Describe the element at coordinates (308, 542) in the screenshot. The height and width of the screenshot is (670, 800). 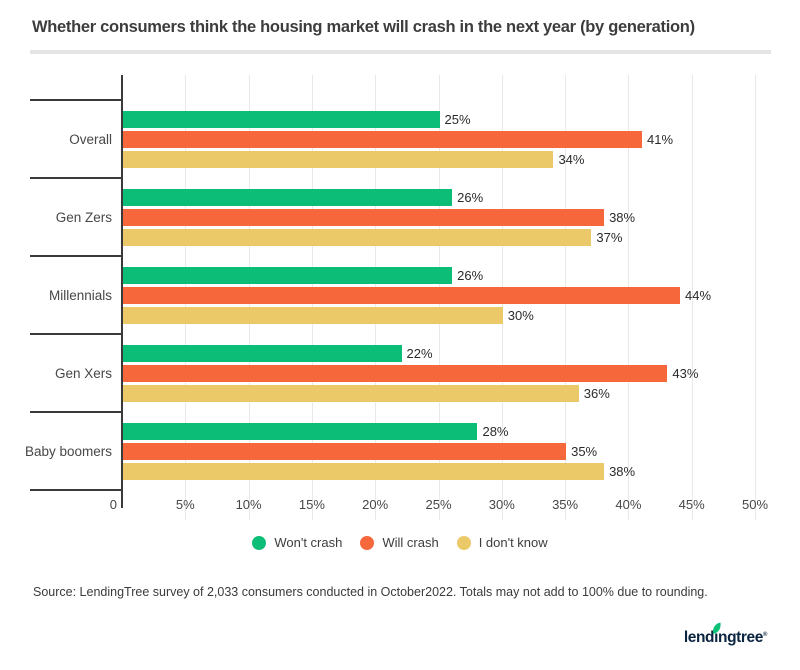
I see `legend-label: Won't crash` at that location.